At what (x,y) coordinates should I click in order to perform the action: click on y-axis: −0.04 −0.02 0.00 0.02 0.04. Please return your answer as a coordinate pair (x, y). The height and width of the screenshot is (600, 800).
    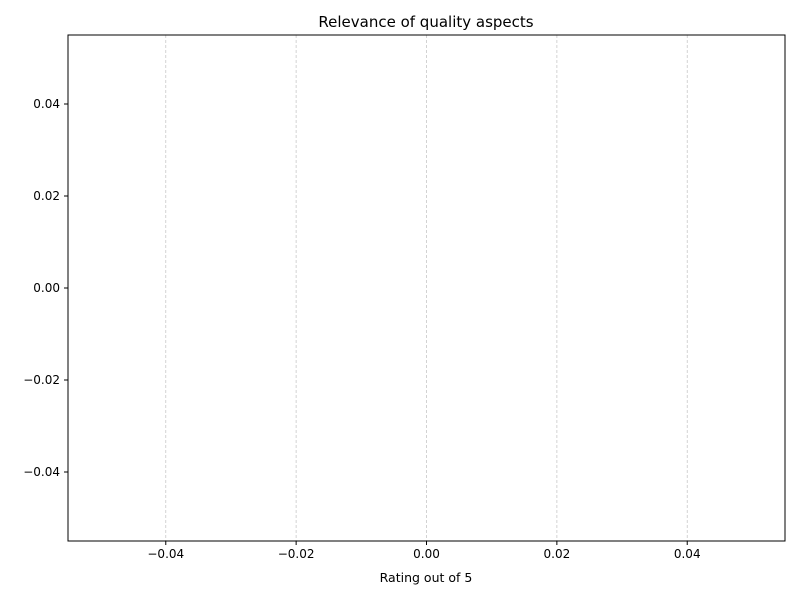
    Looking at the image, I should click on (45, 288).